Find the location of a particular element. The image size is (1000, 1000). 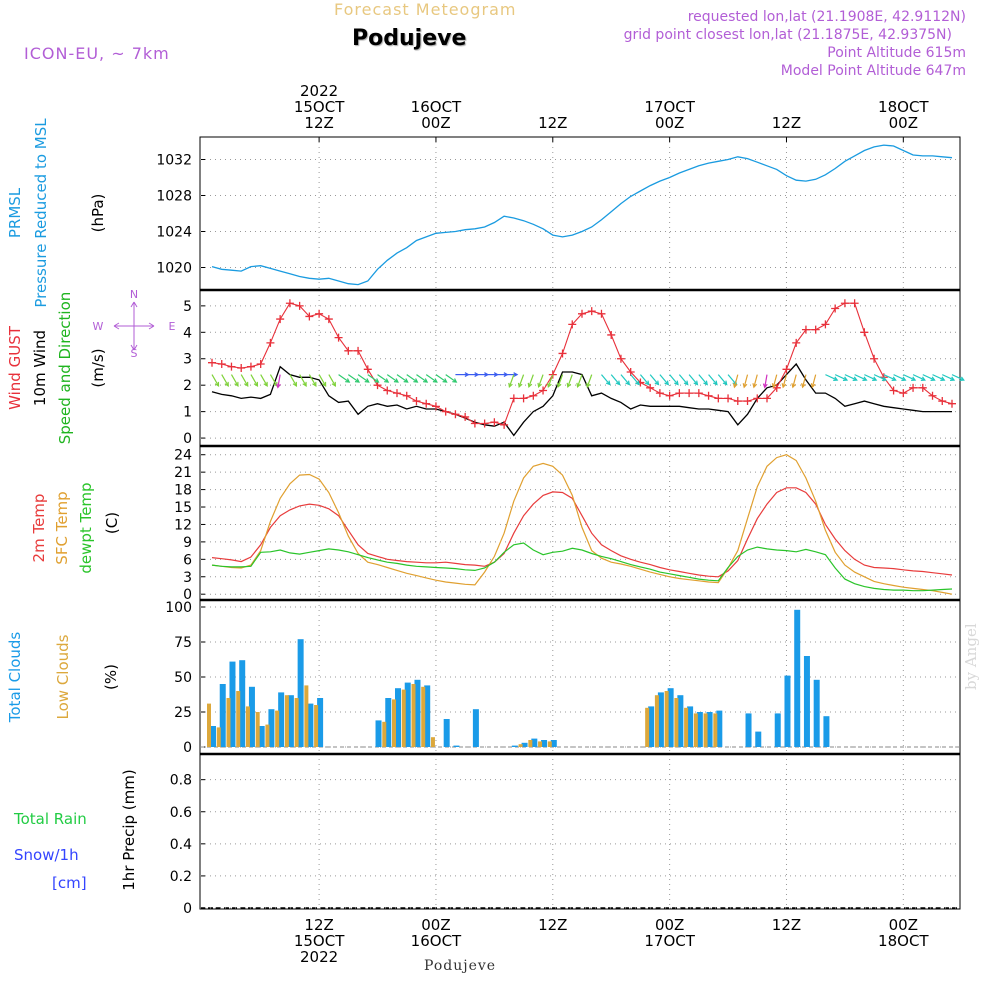

pressure-label: PRMSL is located at coordinates (15, 212).